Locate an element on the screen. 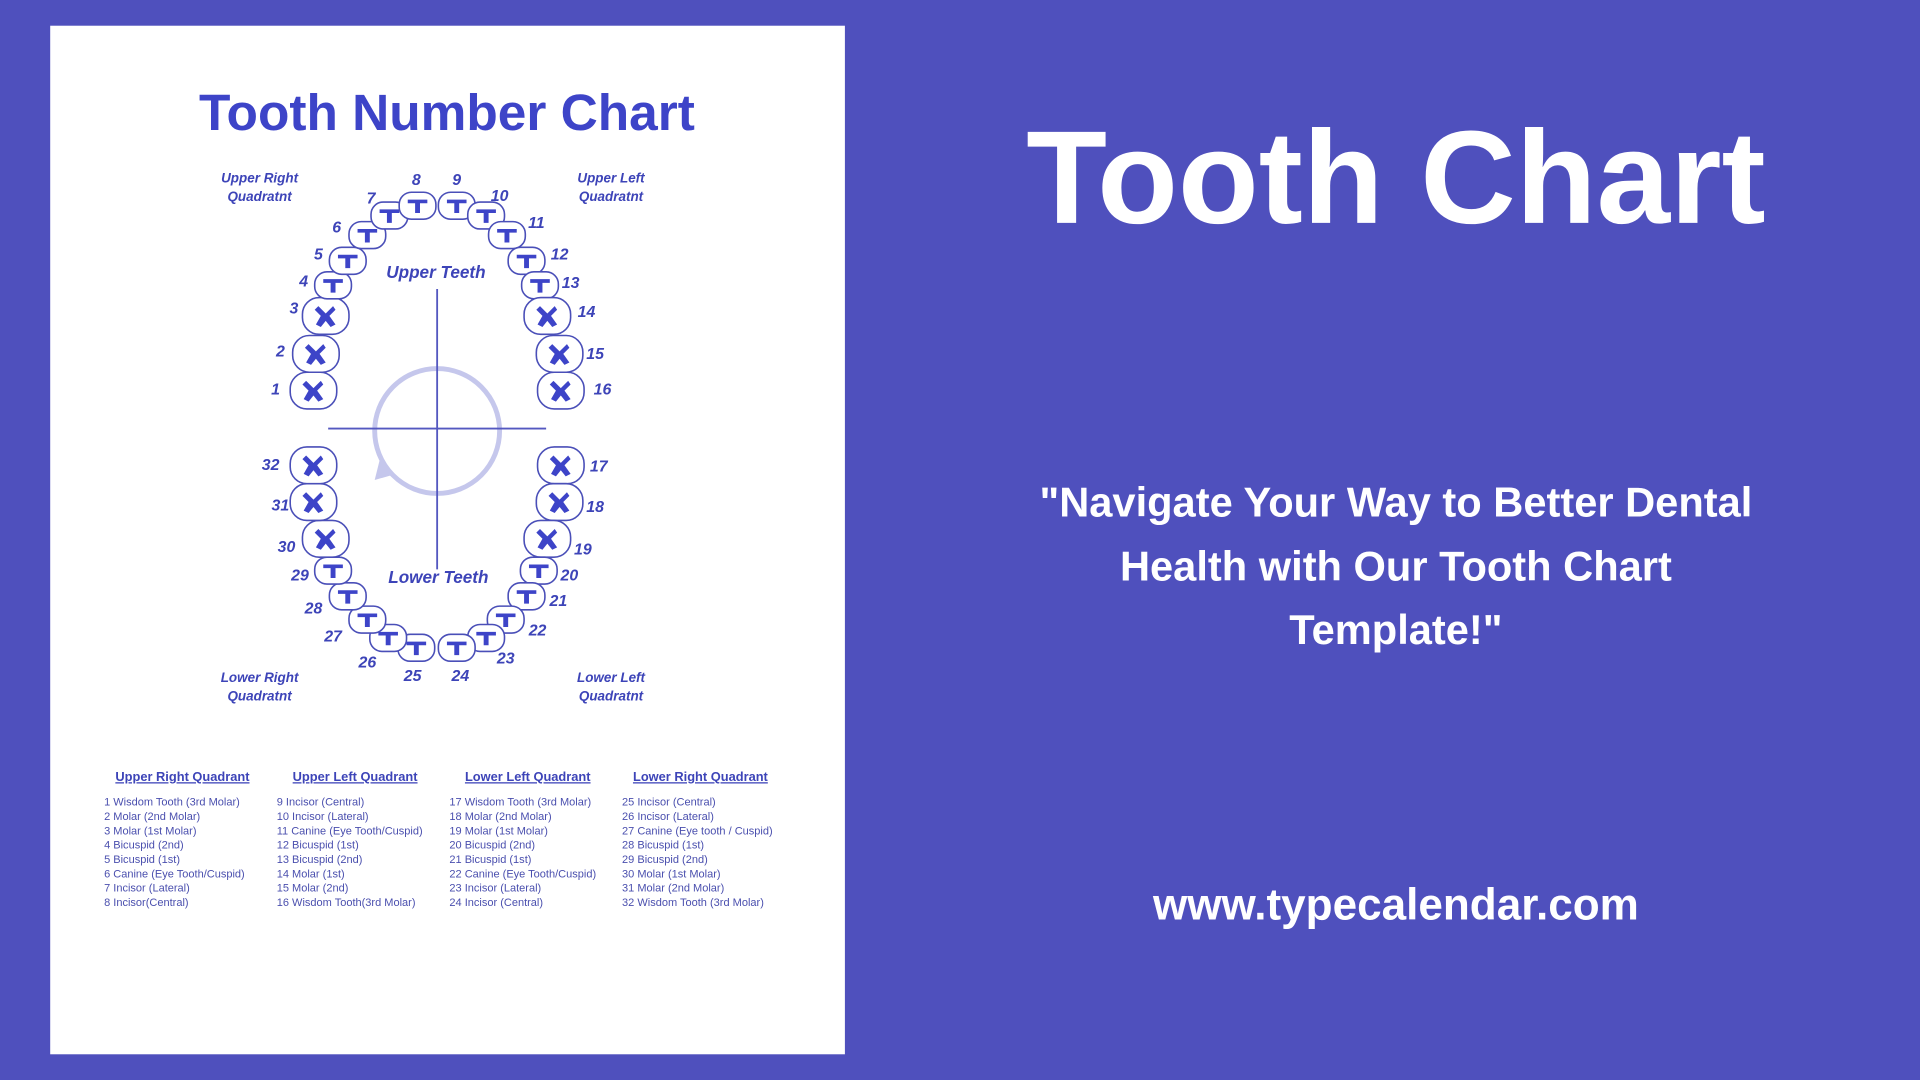  tooth-number-label: 21 is located at coordinates (558, 601).